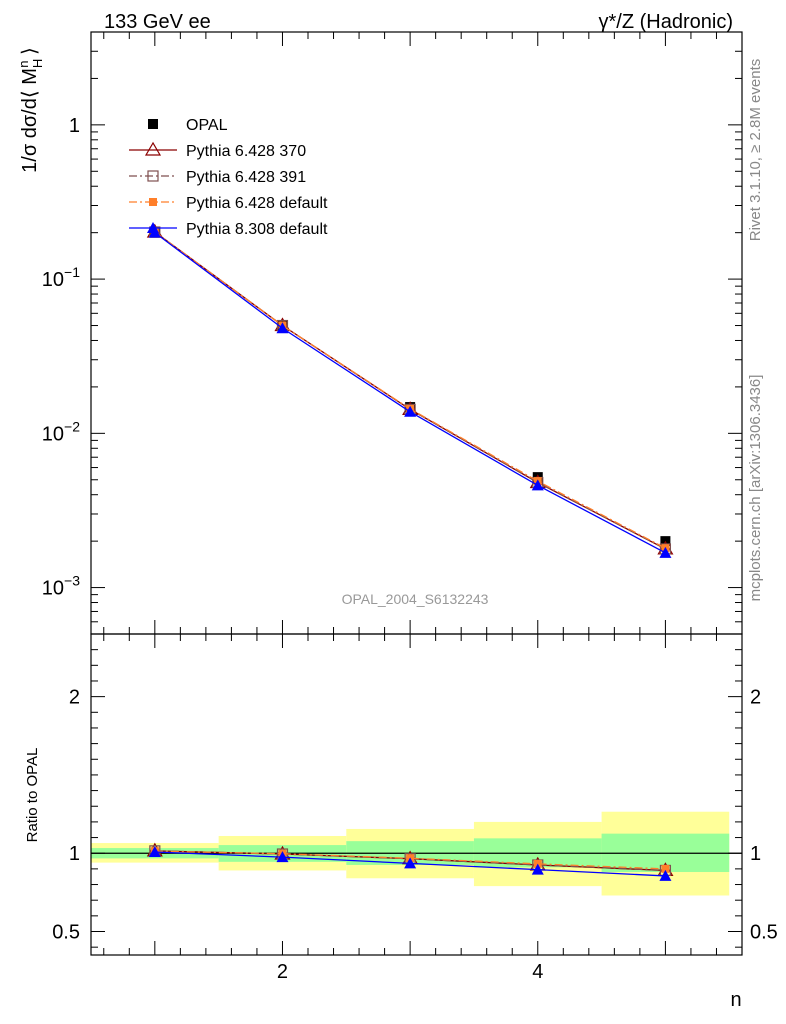  What do you see at coordinates (735, 1000) in the screenshot?
I see `x-axis-title: n` at bounding box center [735, 1000].